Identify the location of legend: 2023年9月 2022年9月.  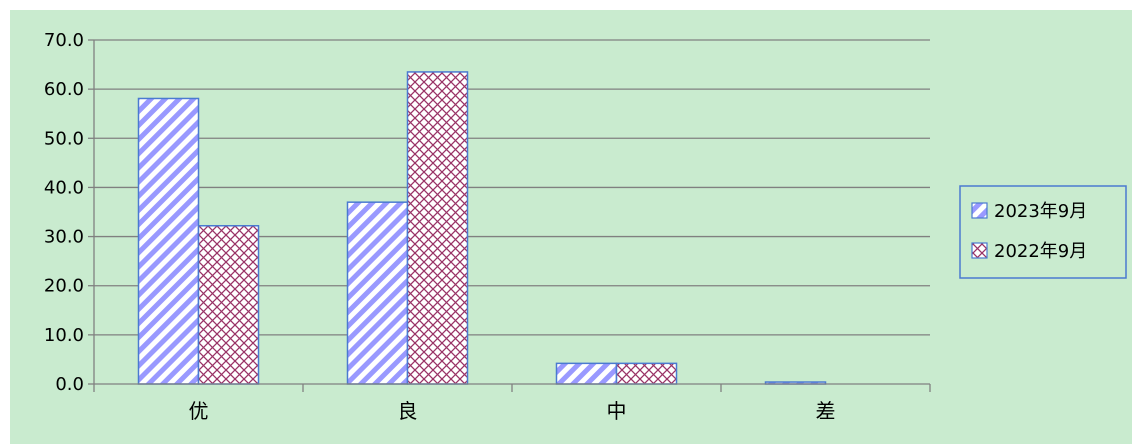
(1043, 232).